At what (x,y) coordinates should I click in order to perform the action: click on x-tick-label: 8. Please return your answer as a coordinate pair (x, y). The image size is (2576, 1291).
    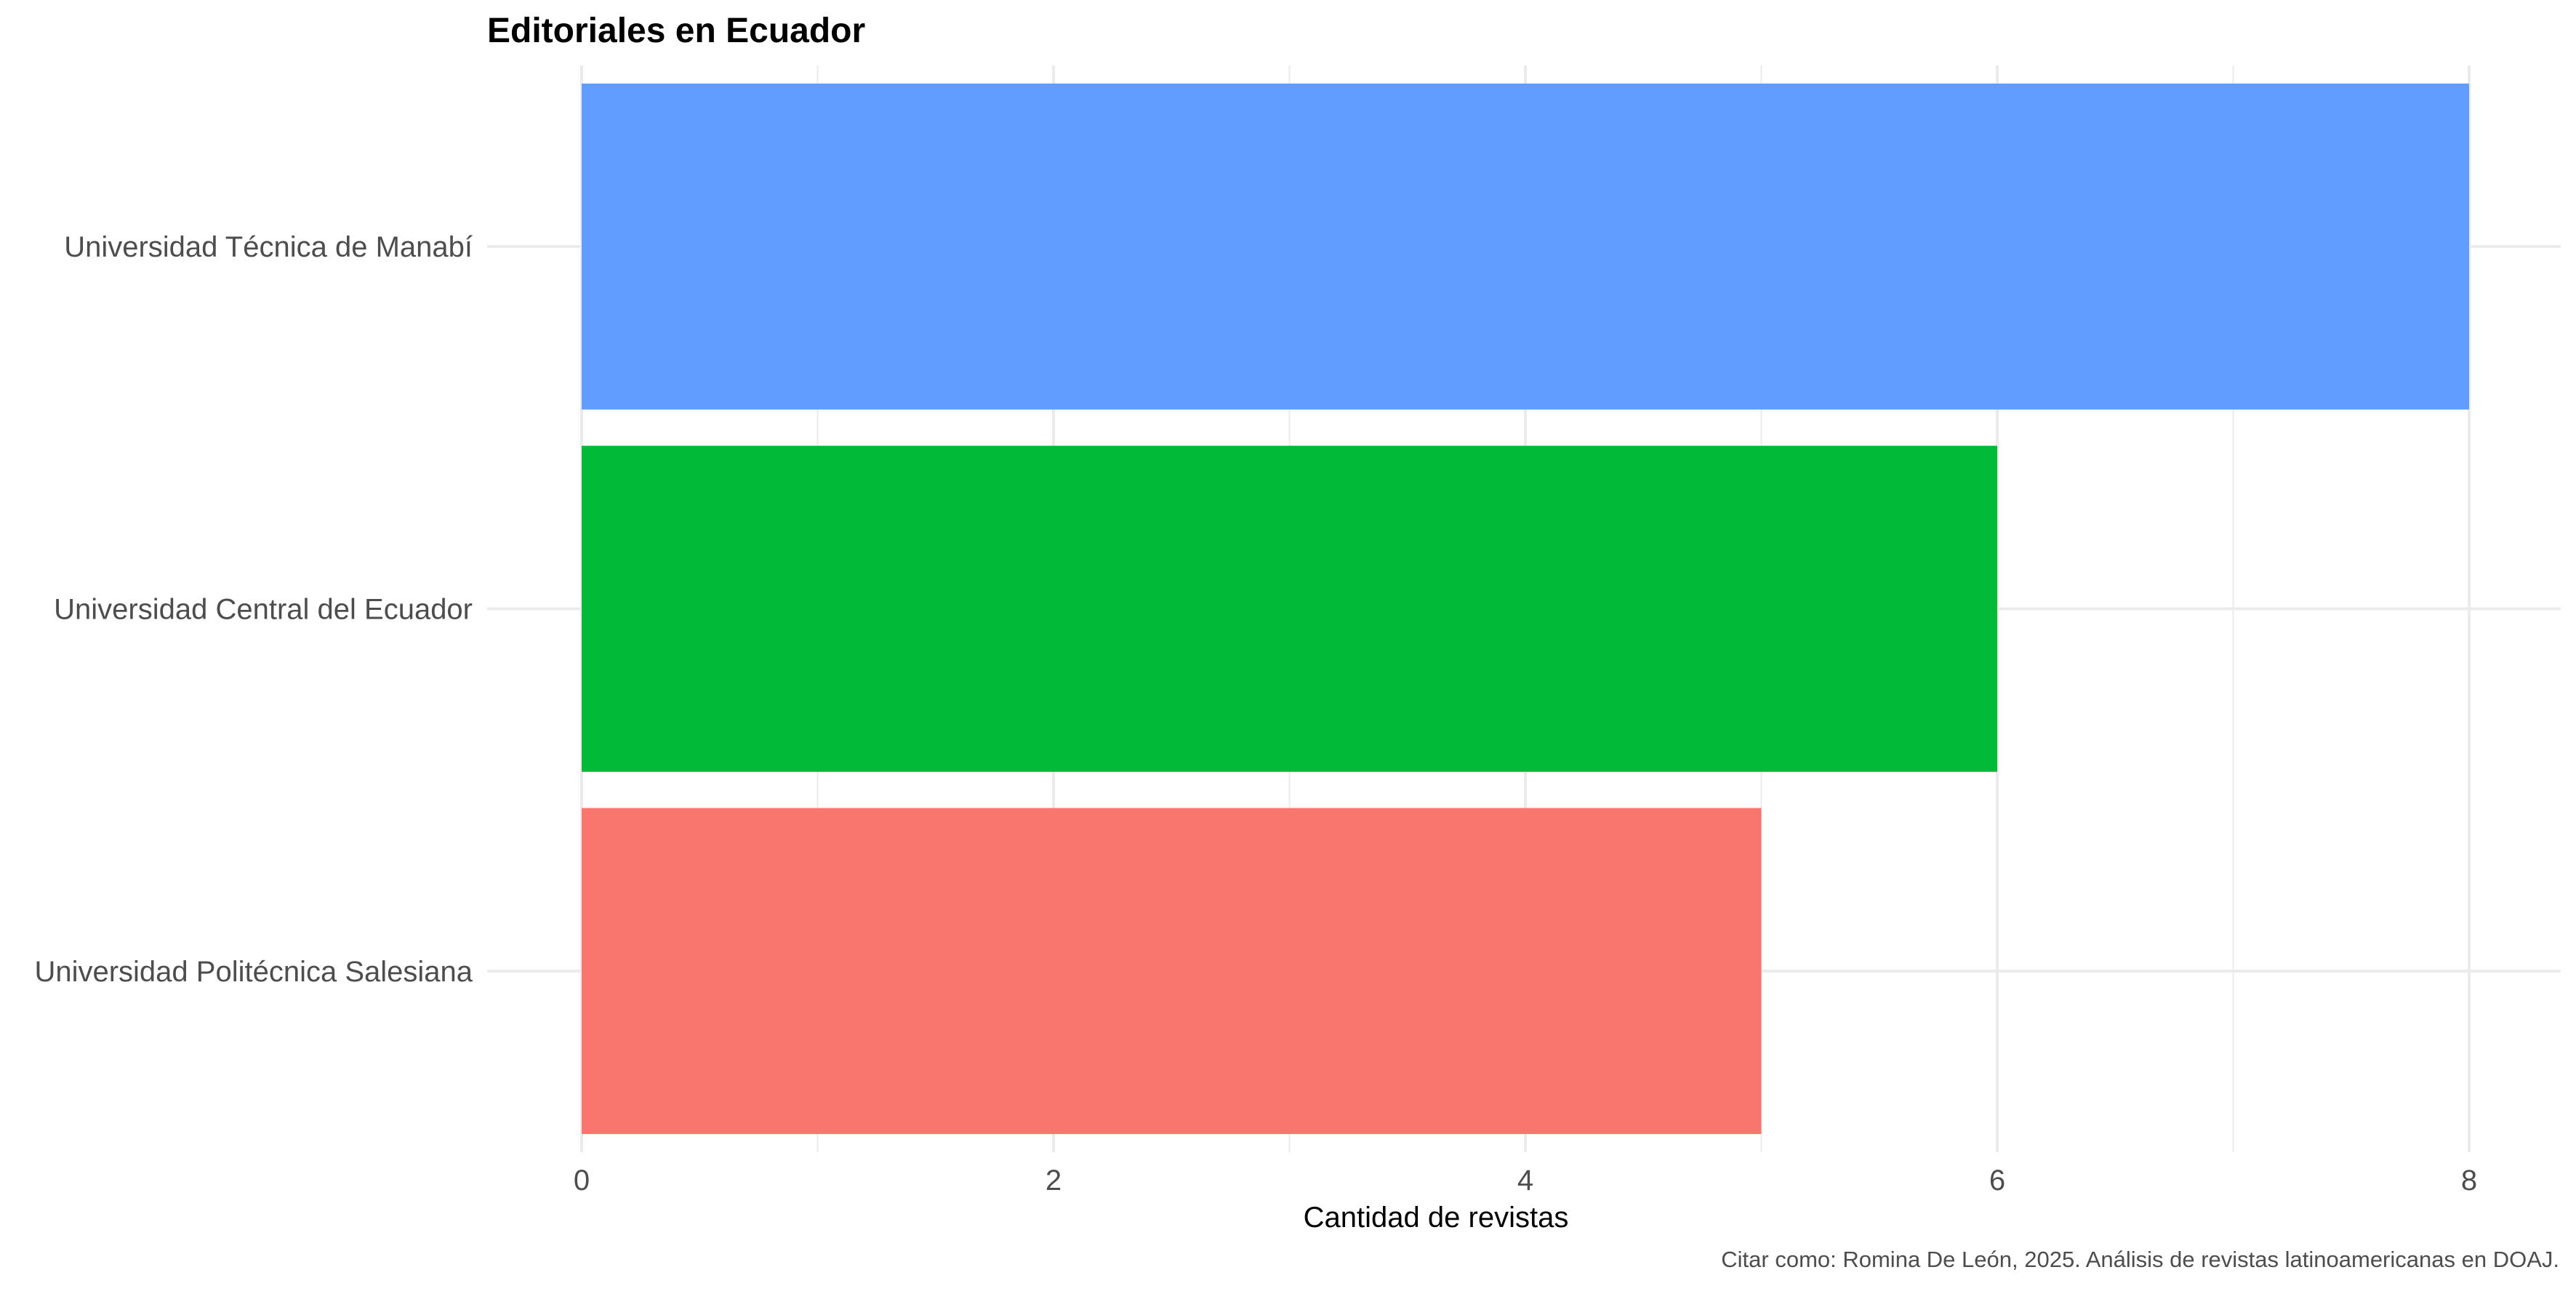
    Looking at the image, I should click on (2469, 1181).